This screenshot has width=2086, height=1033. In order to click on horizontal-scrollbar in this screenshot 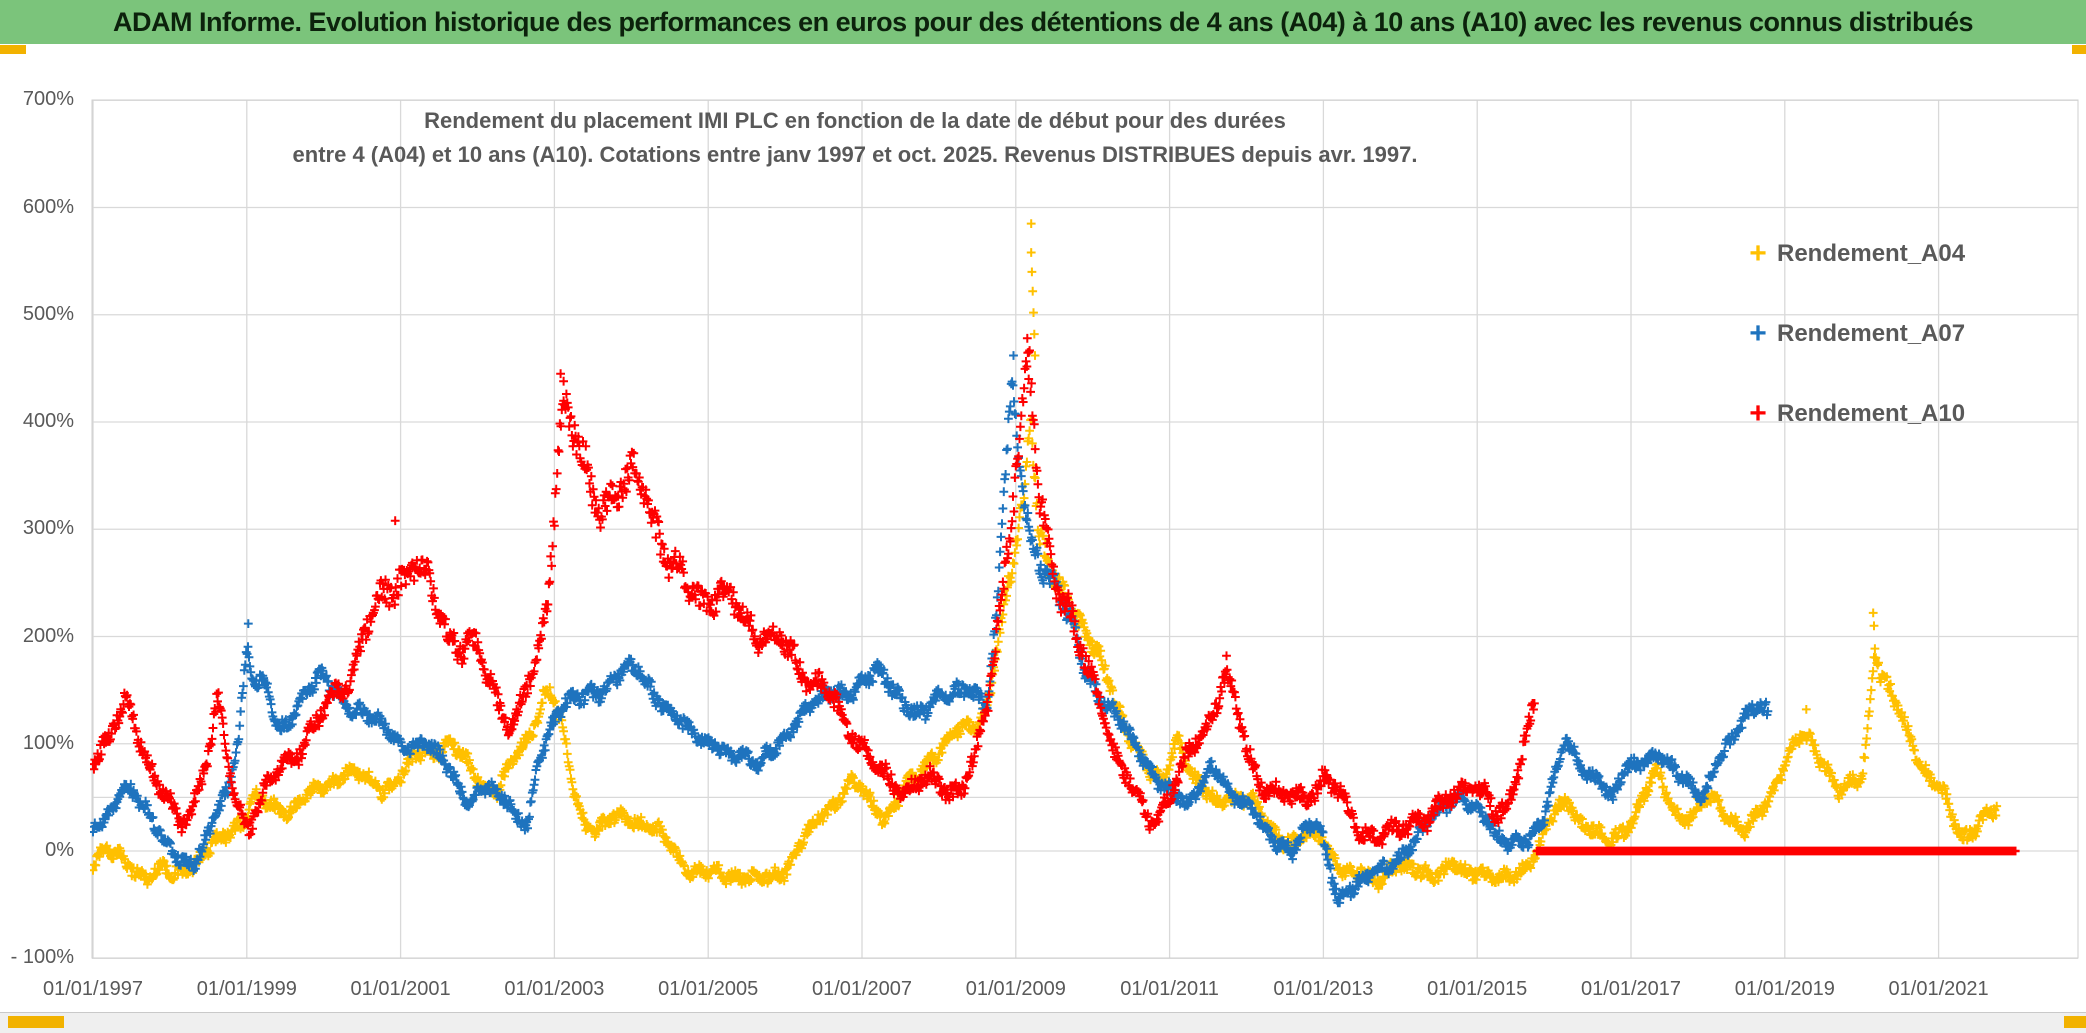, I will do `click(1043, 1022)`.